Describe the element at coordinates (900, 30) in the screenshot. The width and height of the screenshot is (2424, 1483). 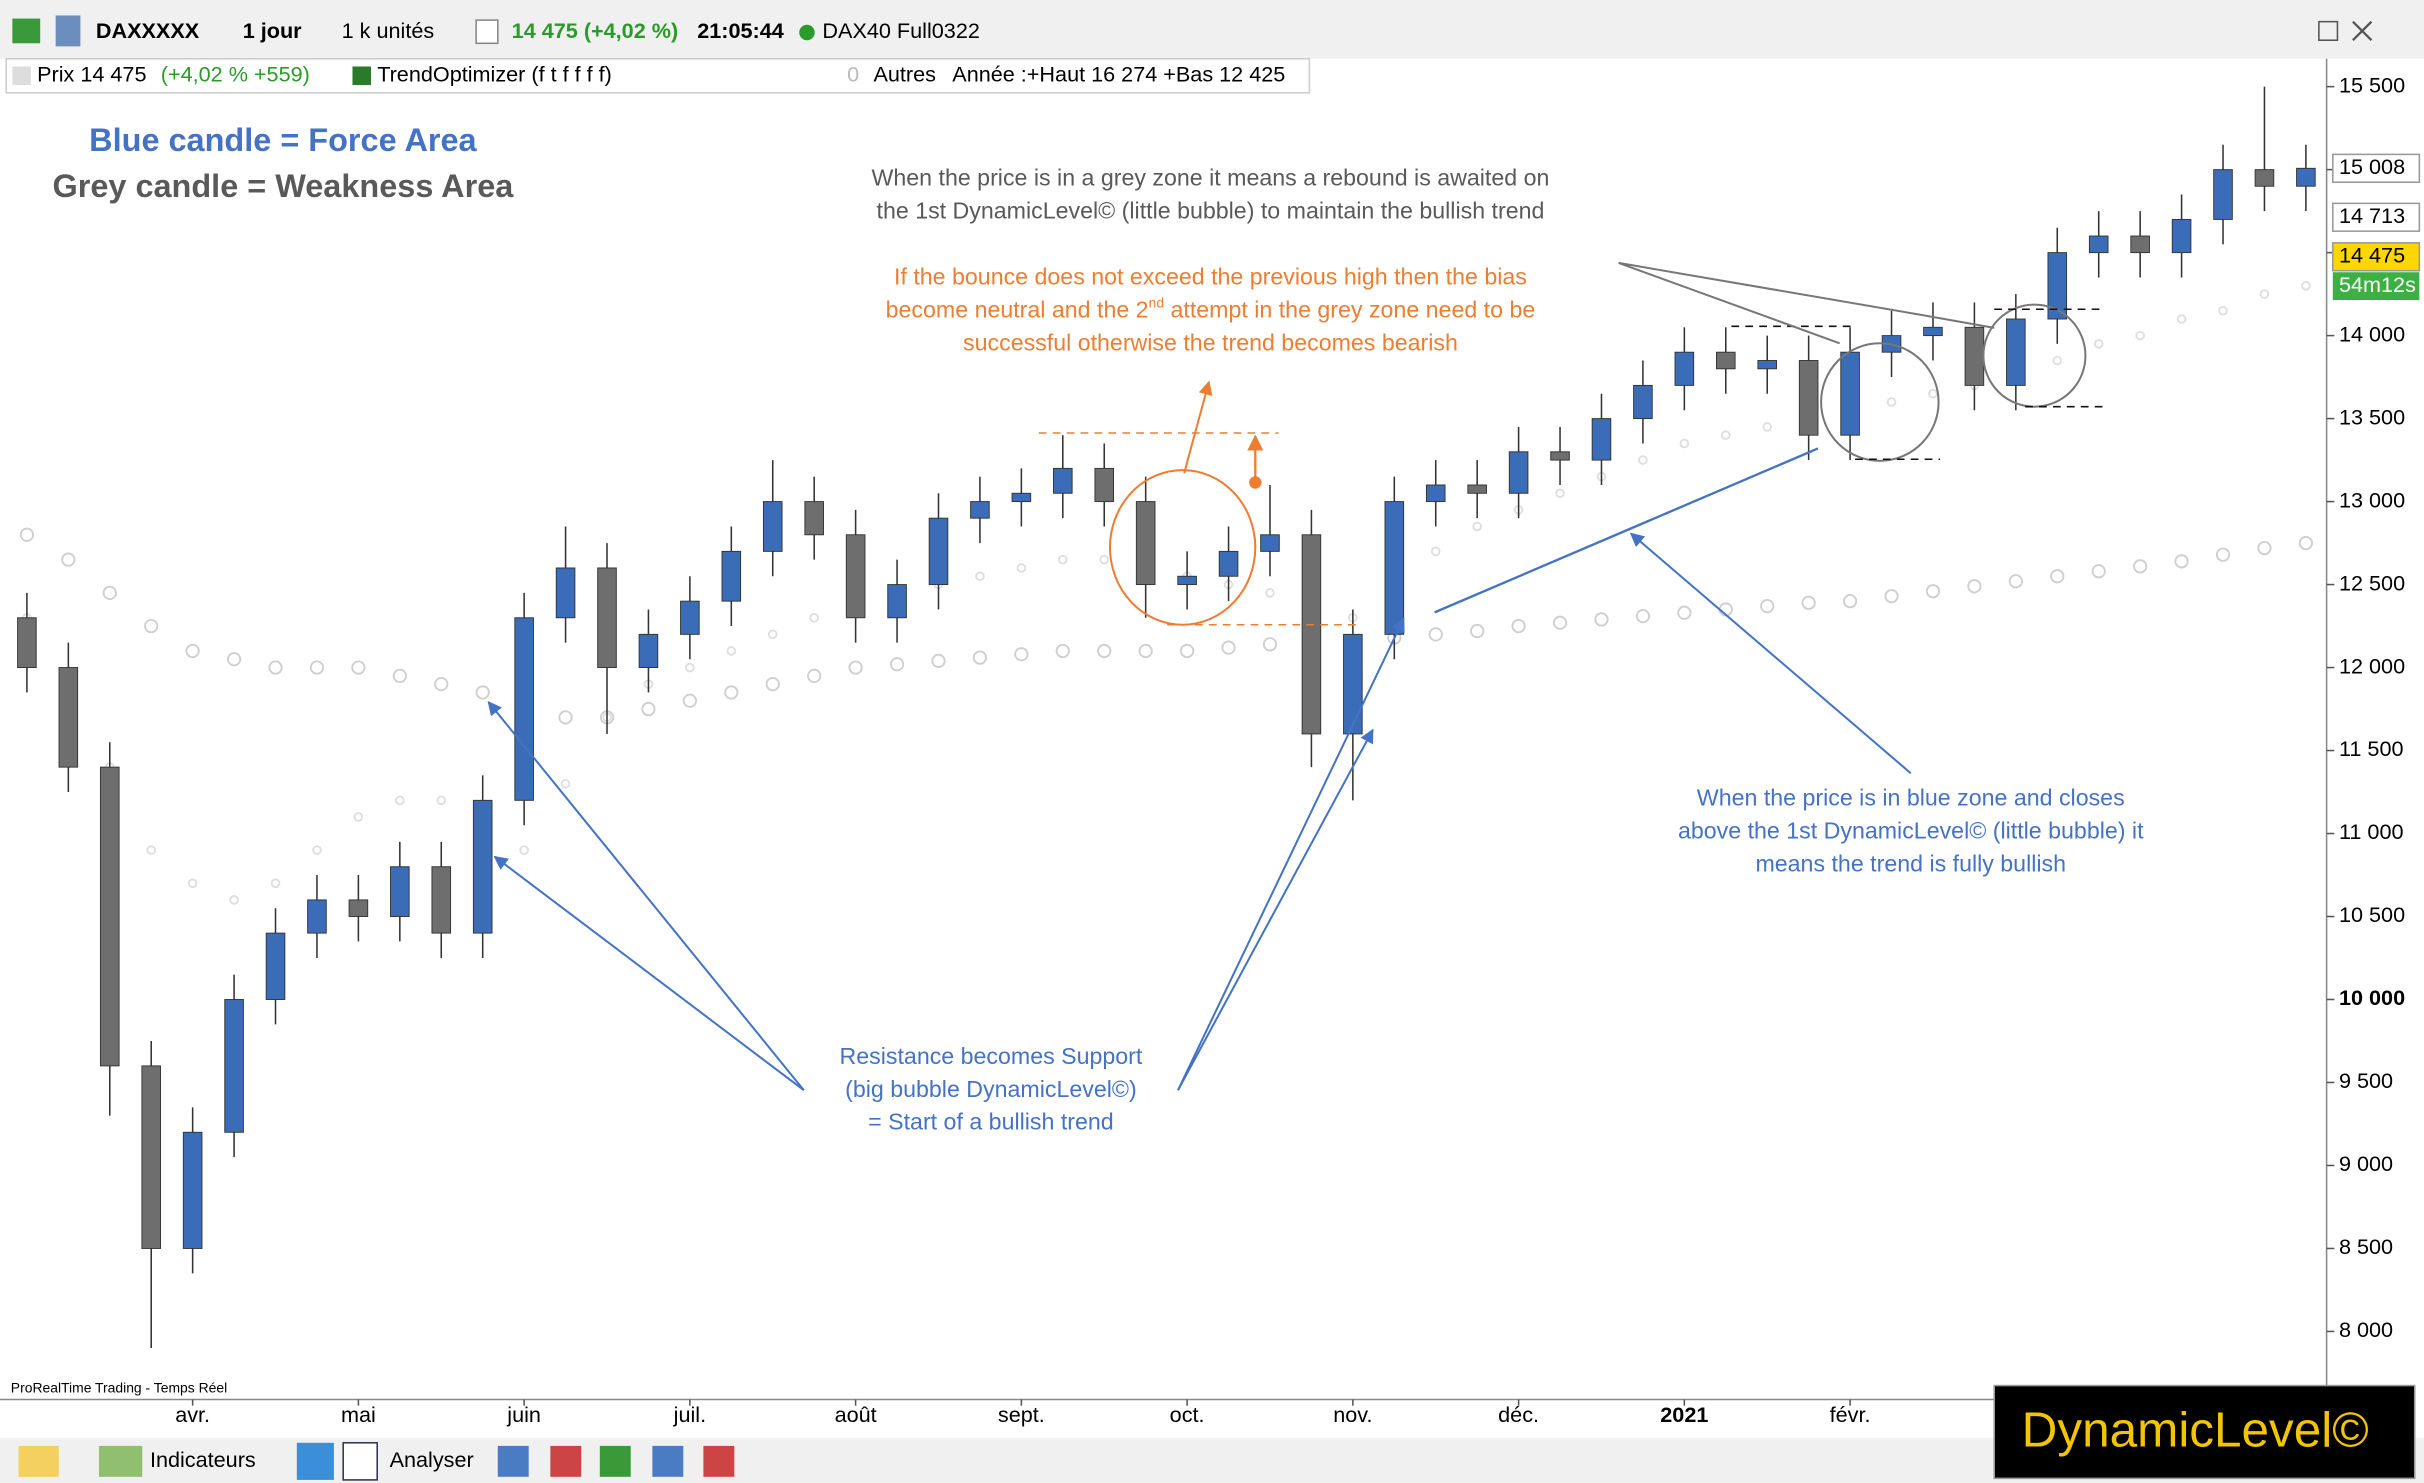
I see `feed: DAX40 Full0322` at that location.